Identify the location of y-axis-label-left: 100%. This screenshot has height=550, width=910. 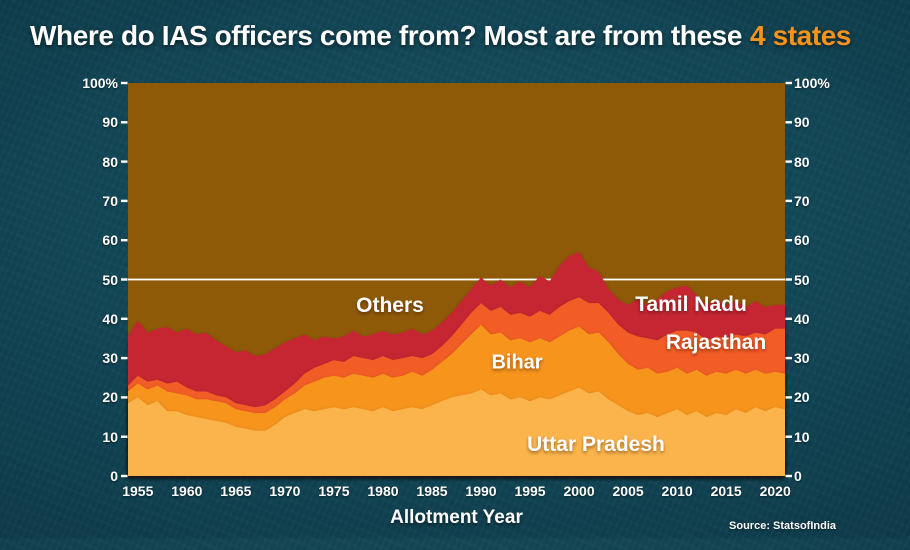
(100, 83).